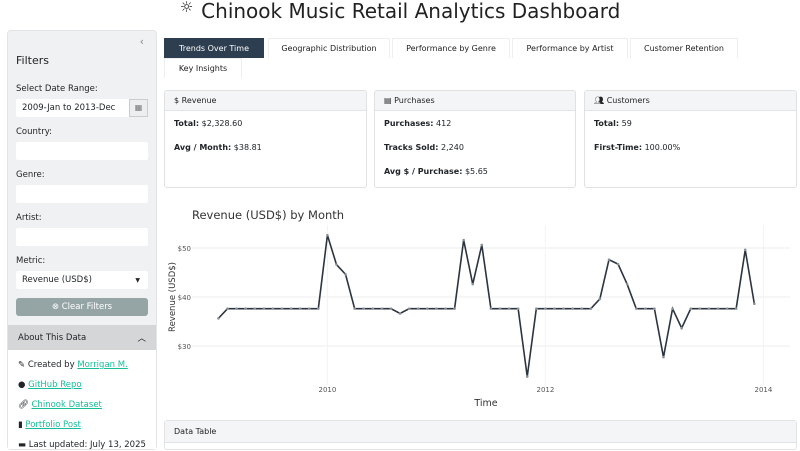 Image resolution: width=800 pixels, height=451 pixels. What do you see at coordinates (55, 385) in the screenshot?
I see `github-link: GitHub Repo` at bounding box center [55, 385].